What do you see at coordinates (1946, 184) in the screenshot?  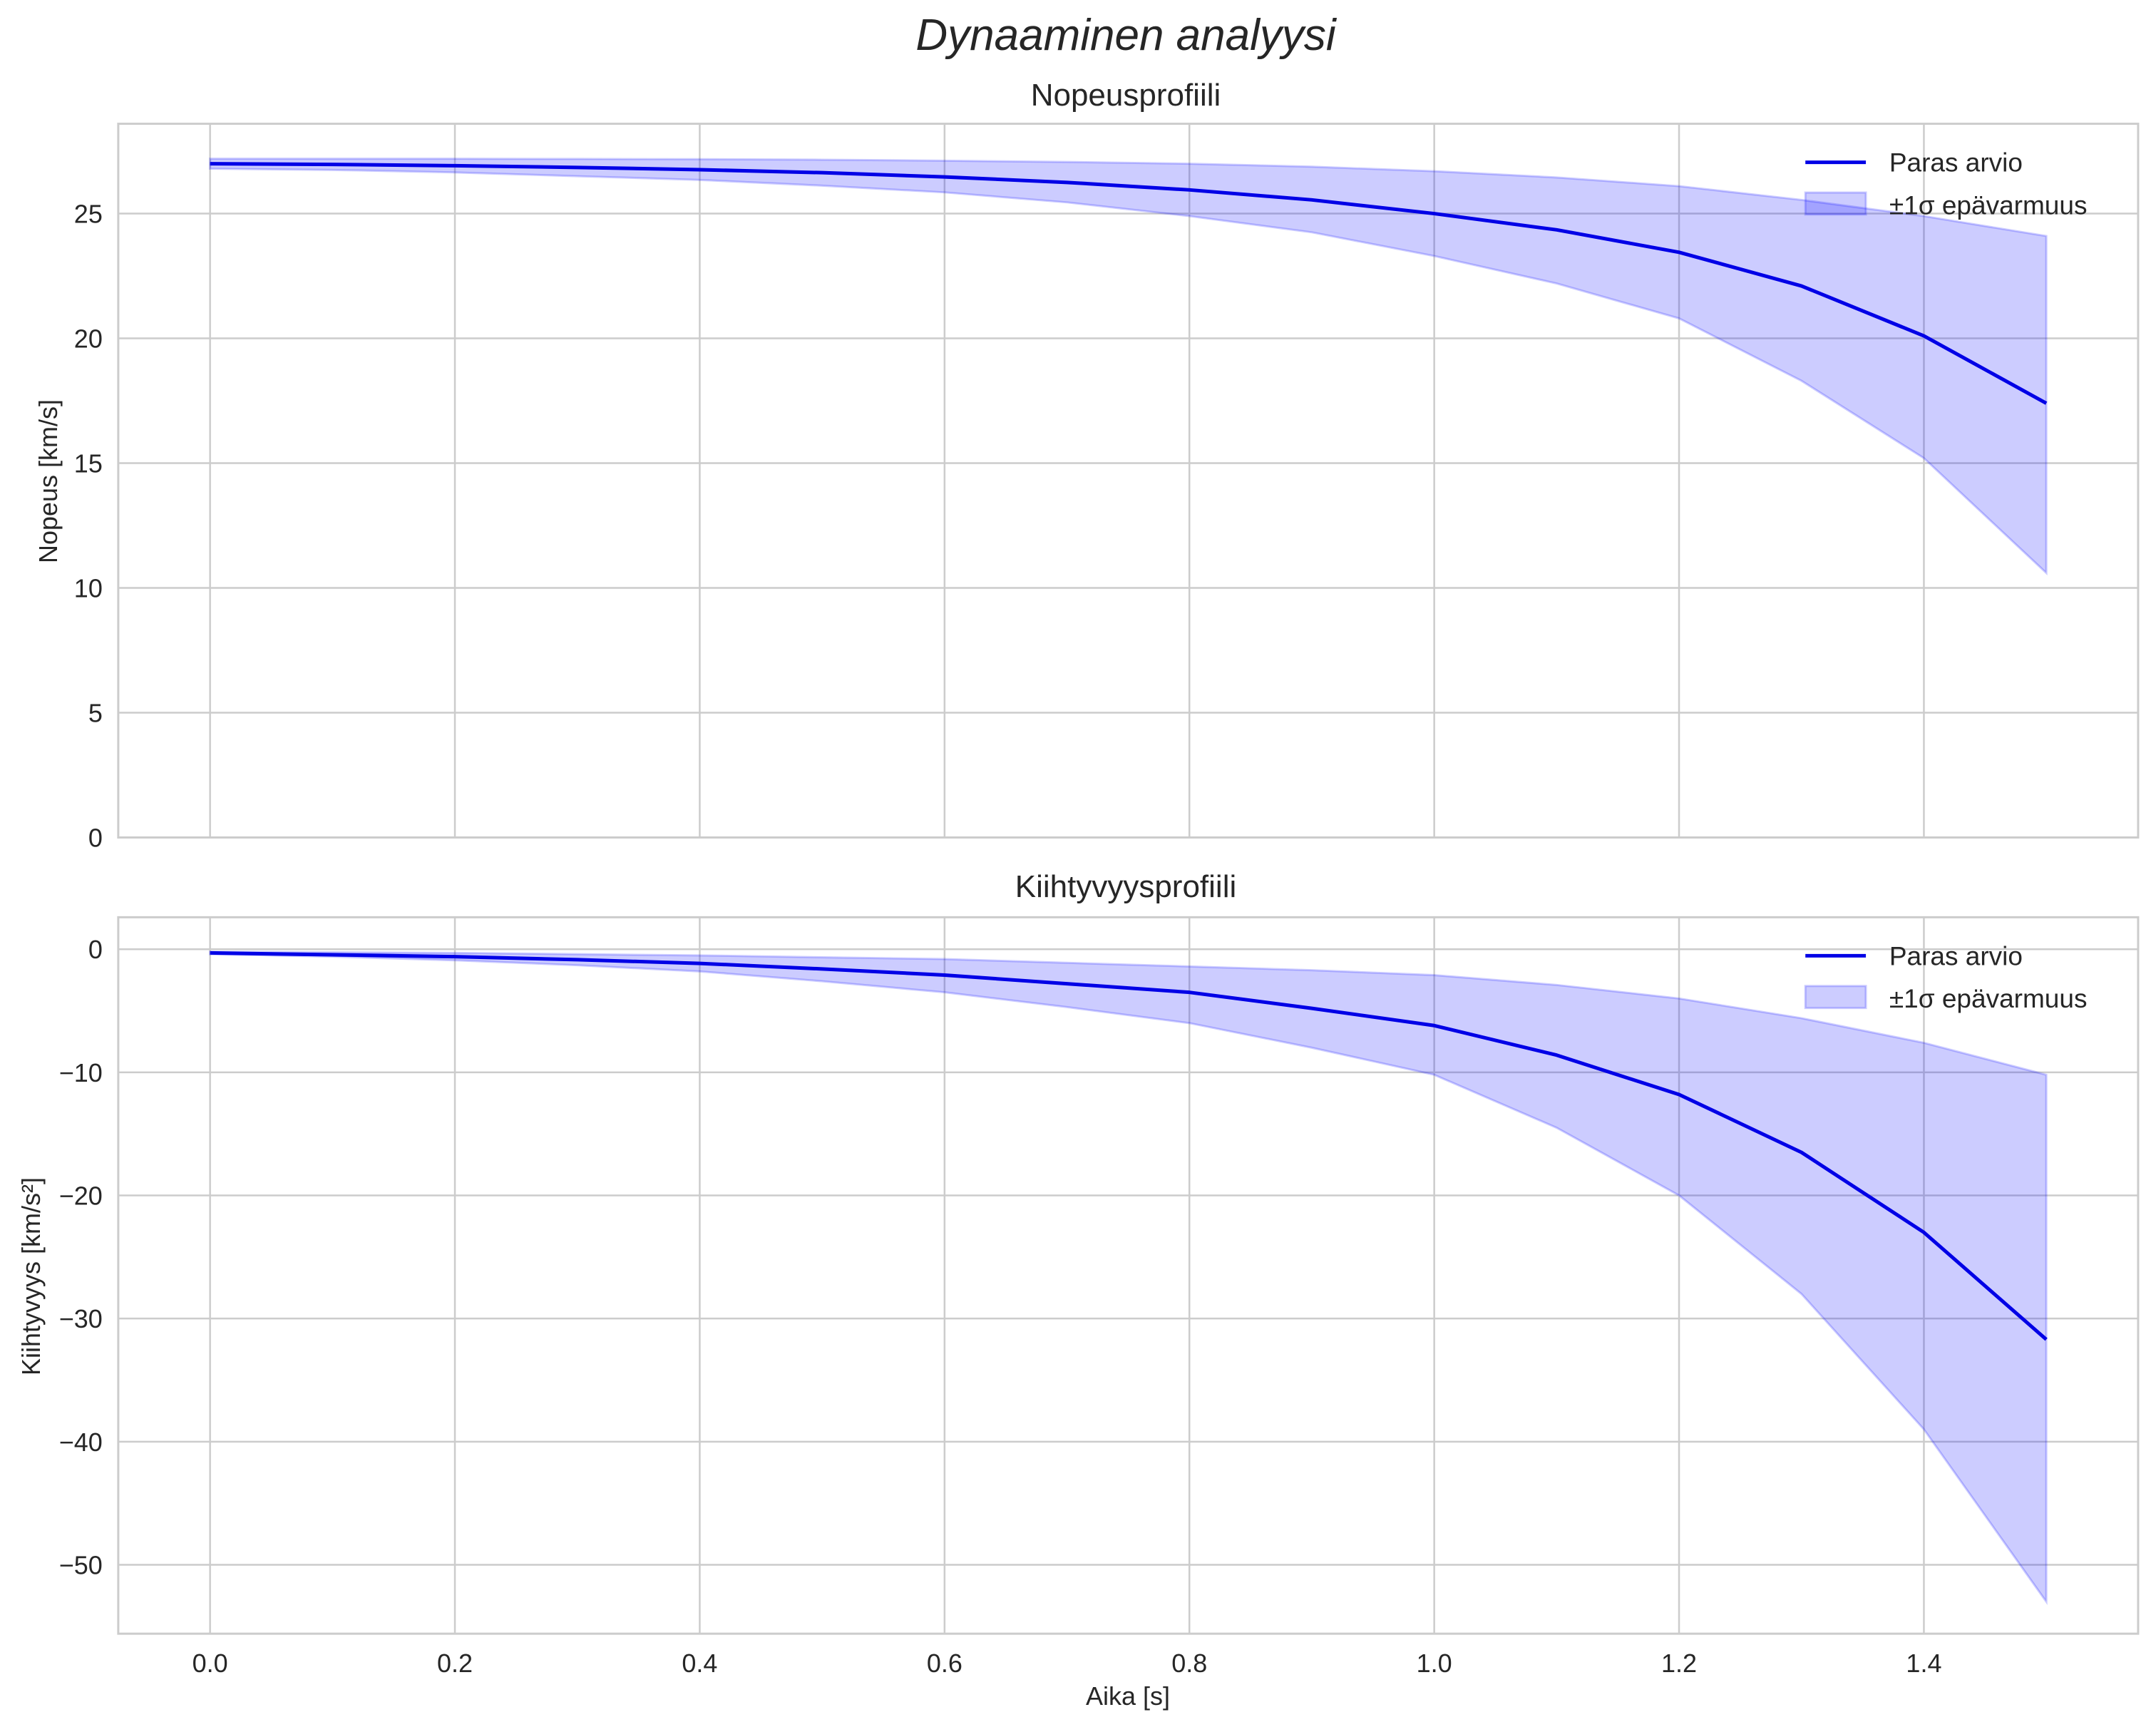 I see `velocity-legend: Paras arvio ±1σ epävarmuus` at bounding box center [1946, 184].